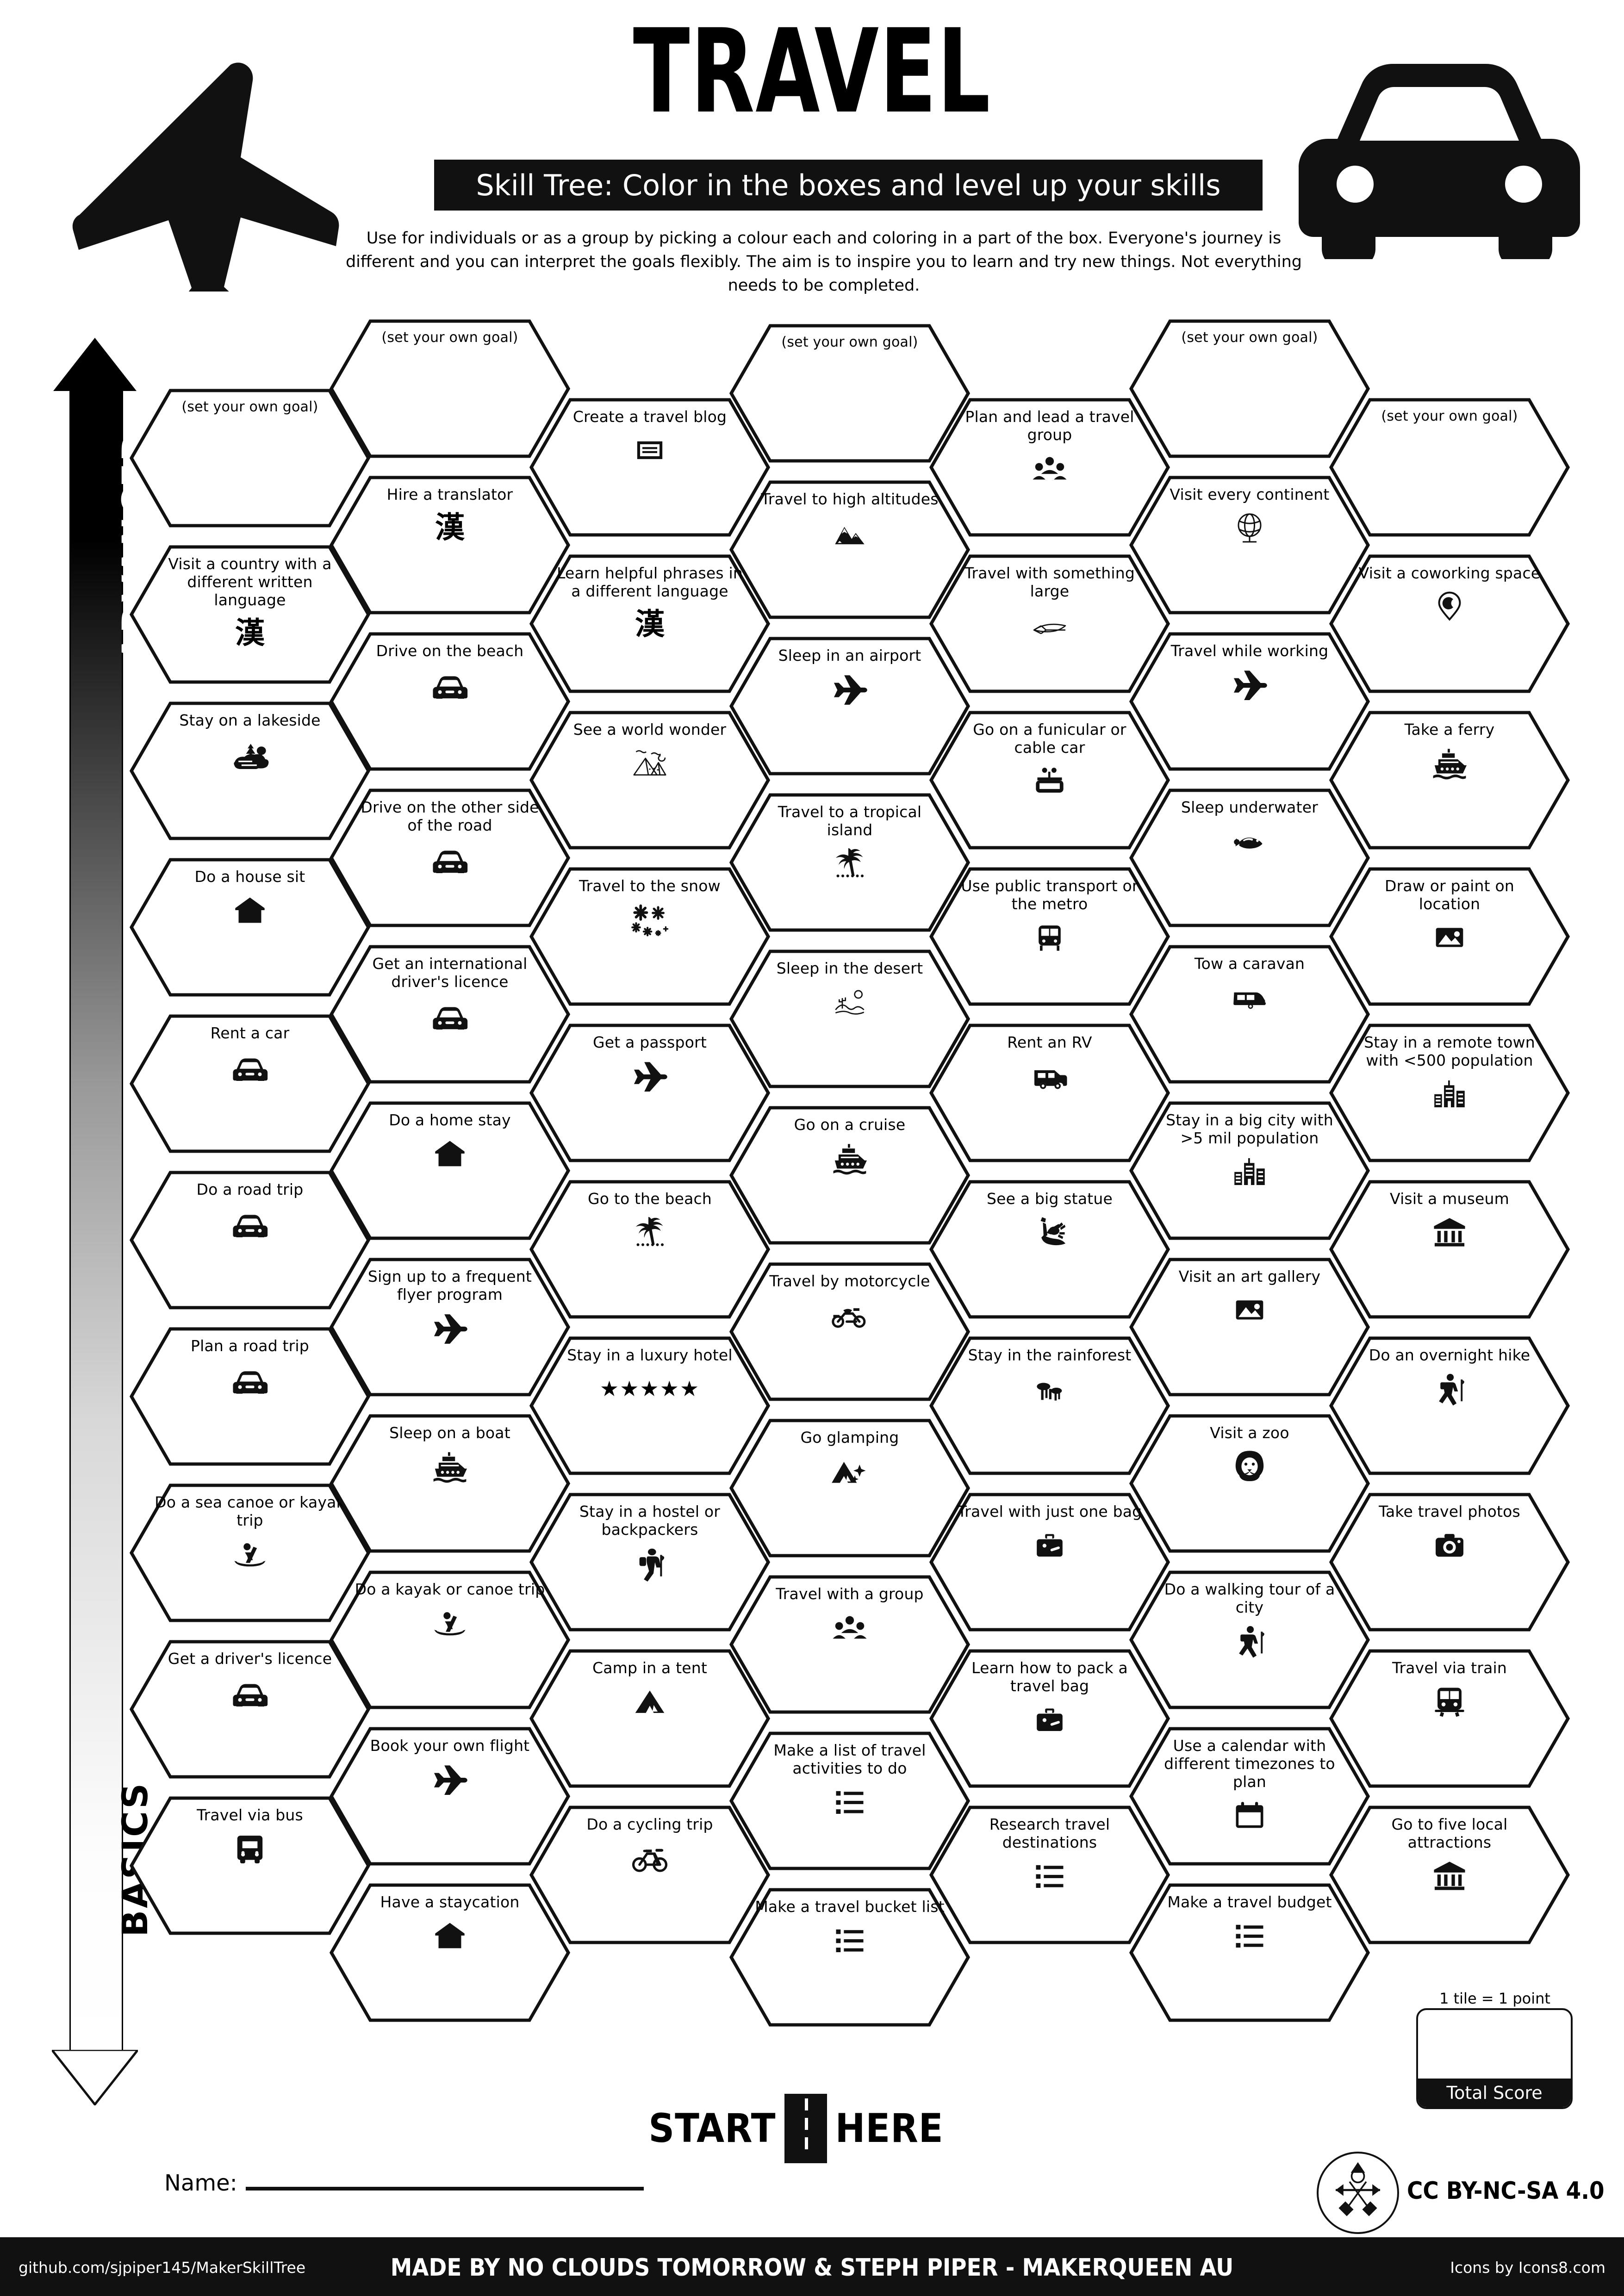 This screenshot has height=2296, width=1624. Describe the element at coordinates (250, 1223) in the screenshot. I see `car-icon` at that location.